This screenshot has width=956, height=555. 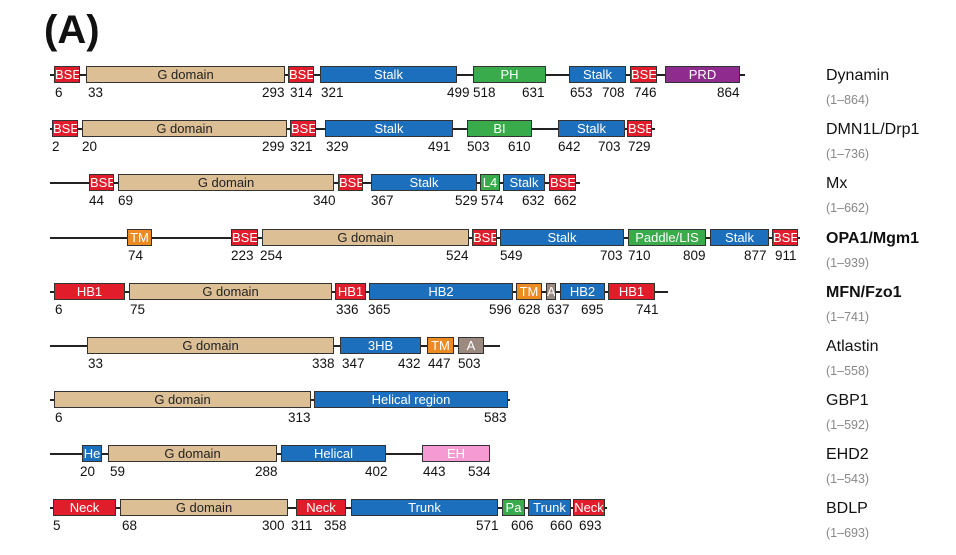 What do you see at coordinates (519, 146) in the screenshot?
I see `residue-number: 610` at bounding box center [519, 146].